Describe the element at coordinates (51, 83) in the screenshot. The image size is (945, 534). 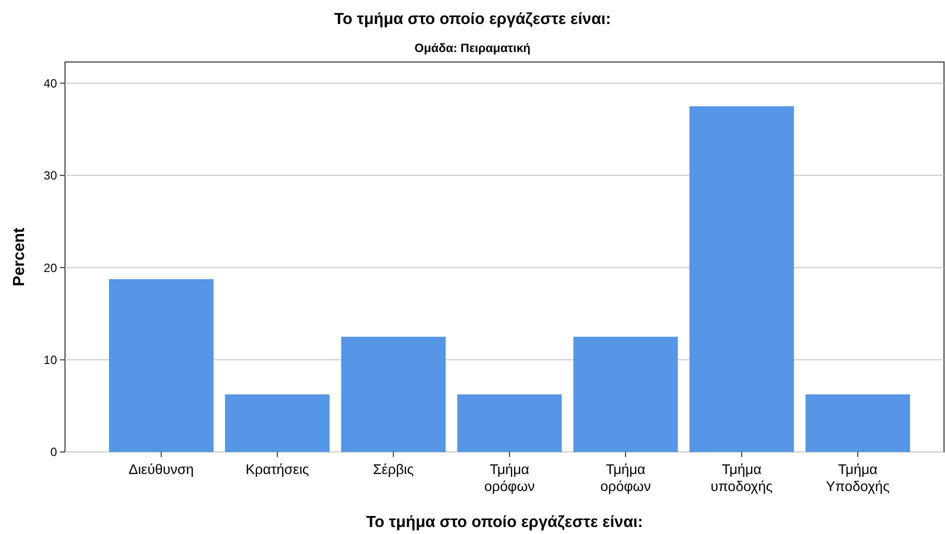
I see `y-tick-label: 40` at that location.